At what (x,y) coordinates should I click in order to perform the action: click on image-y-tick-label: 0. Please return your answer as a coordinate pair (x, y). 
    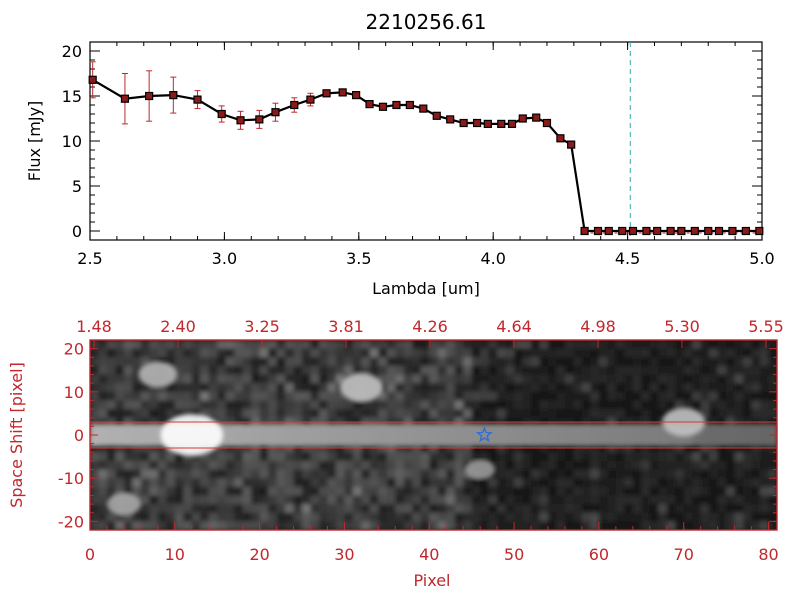
    Looking at the image, I should click on (79, 435).